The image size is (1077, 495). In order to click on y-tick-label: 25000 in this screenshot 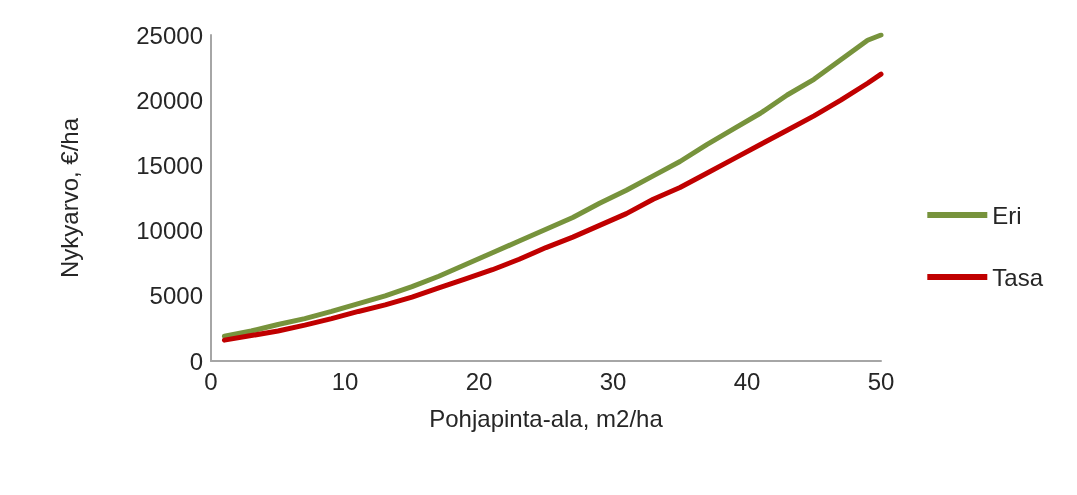, I will do `click(169, 35)`.